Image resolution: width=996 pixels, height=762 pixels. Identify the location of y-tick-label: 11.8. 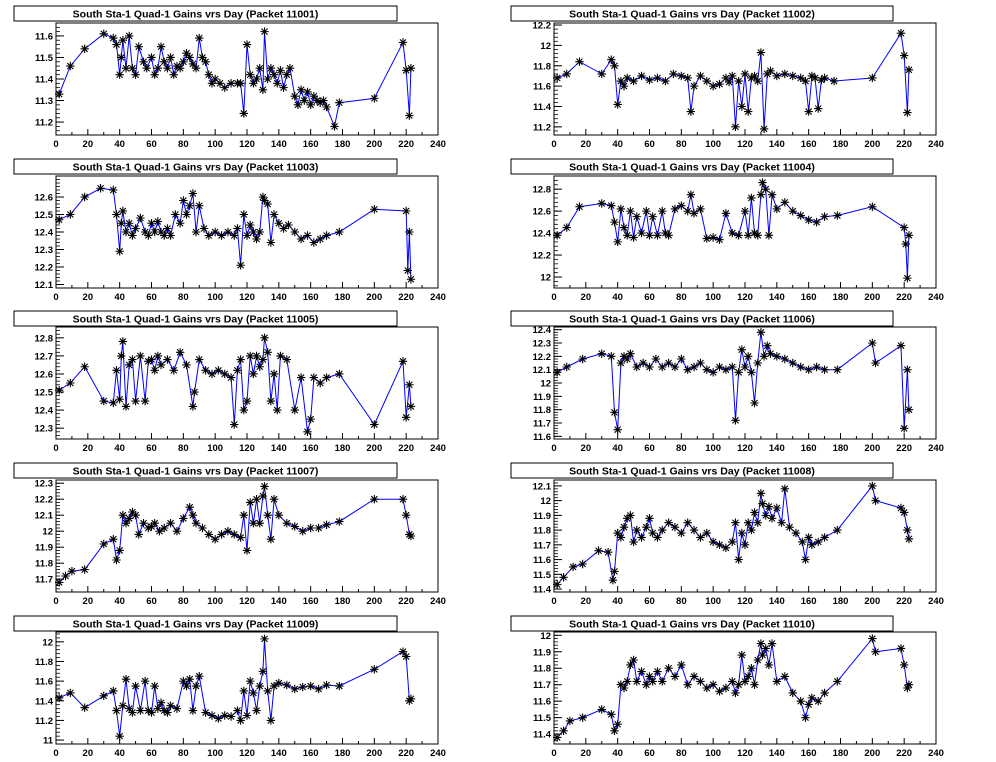
(542, 531).